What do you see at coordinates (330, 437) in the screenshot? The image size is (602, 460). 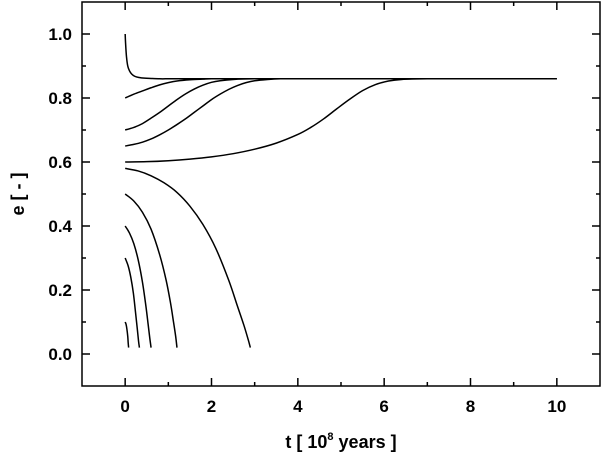 I see `x-axis-title-exponent: 8` at bounding box center [330, 437].